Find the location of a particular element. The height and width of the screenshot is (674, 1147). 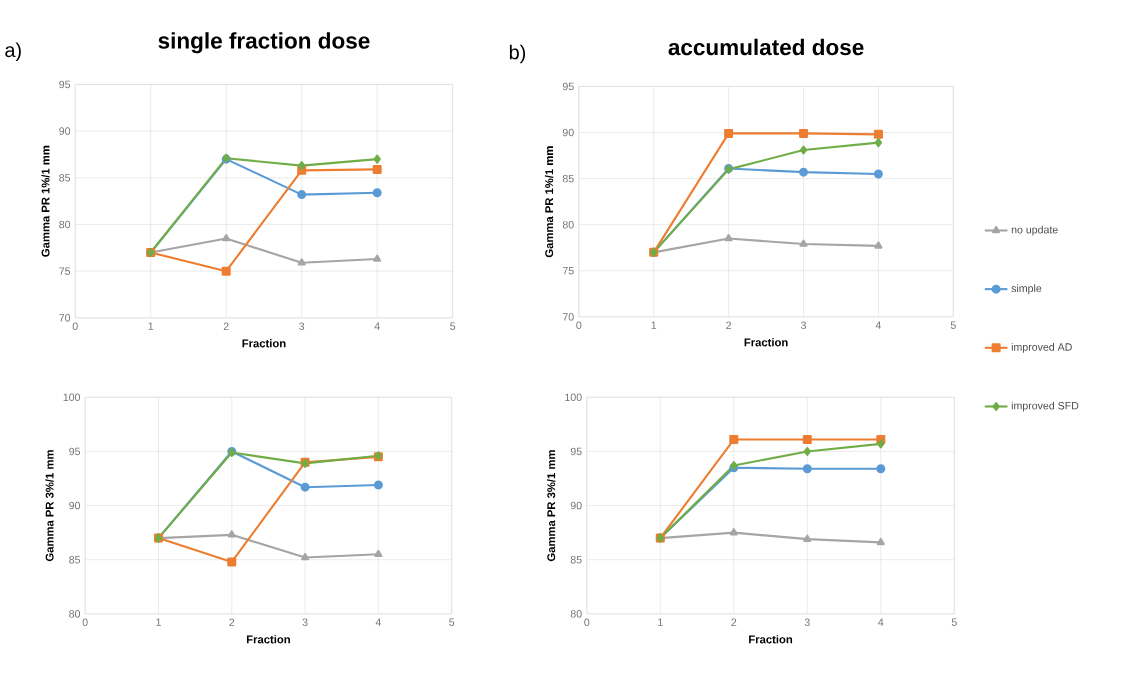

legend-label: simple is located at coordinates (1026, 289).